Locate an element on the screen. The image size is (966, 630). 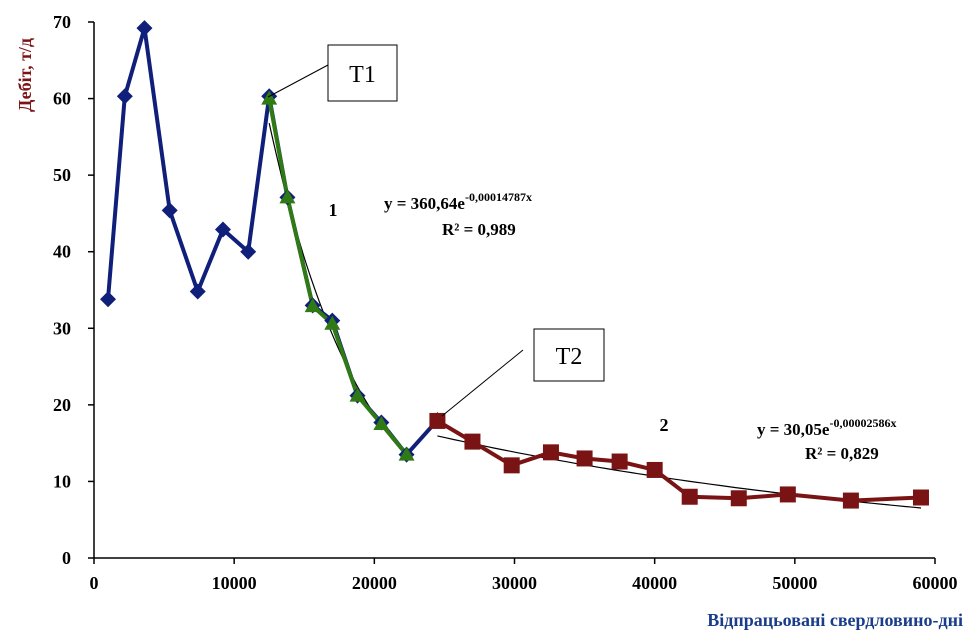
t1-box is located at coordinates (362, 73).